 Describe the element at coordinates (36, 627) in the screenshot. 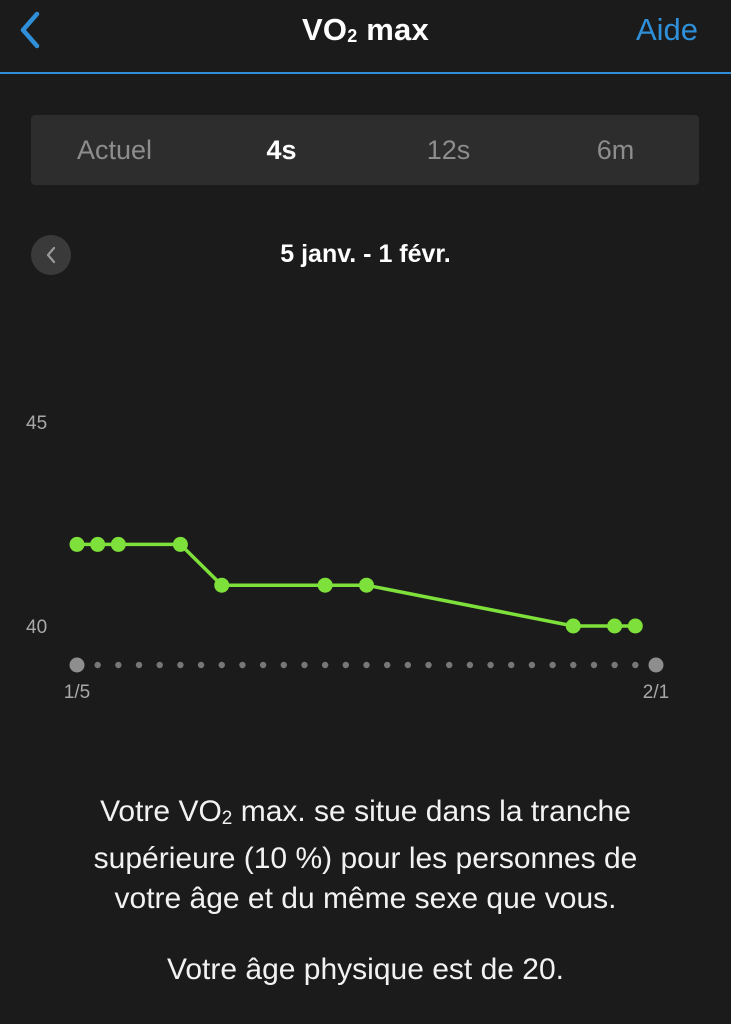

I see `y-tick-label: 40` at that location.